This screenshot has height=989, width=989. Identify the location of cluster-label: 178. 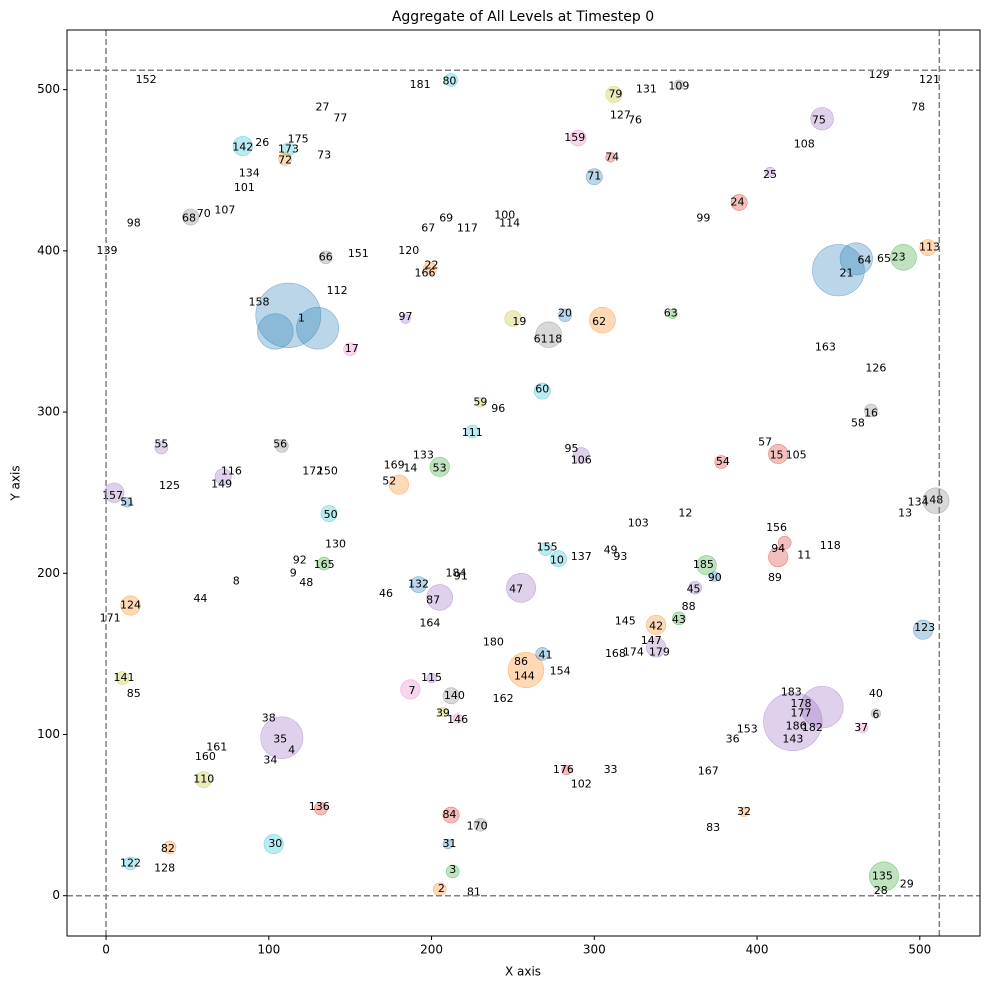
(800, 703).